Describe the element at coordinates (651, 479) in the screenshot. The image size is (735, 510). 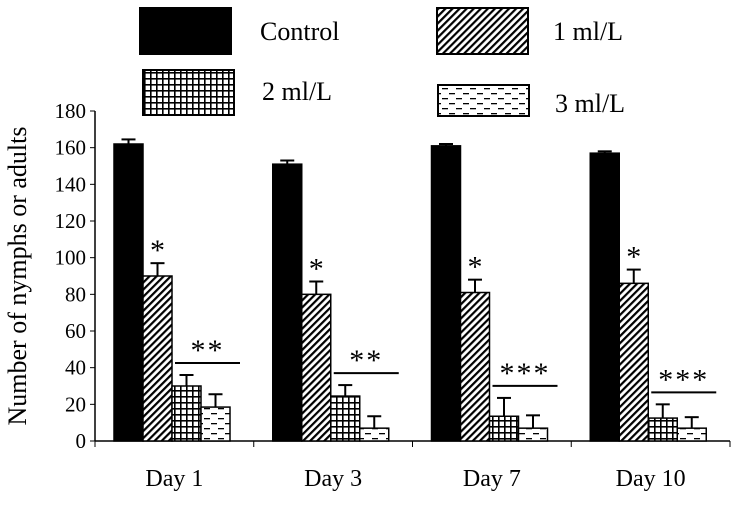
I see `x-tick-label: Day 10` at that location.